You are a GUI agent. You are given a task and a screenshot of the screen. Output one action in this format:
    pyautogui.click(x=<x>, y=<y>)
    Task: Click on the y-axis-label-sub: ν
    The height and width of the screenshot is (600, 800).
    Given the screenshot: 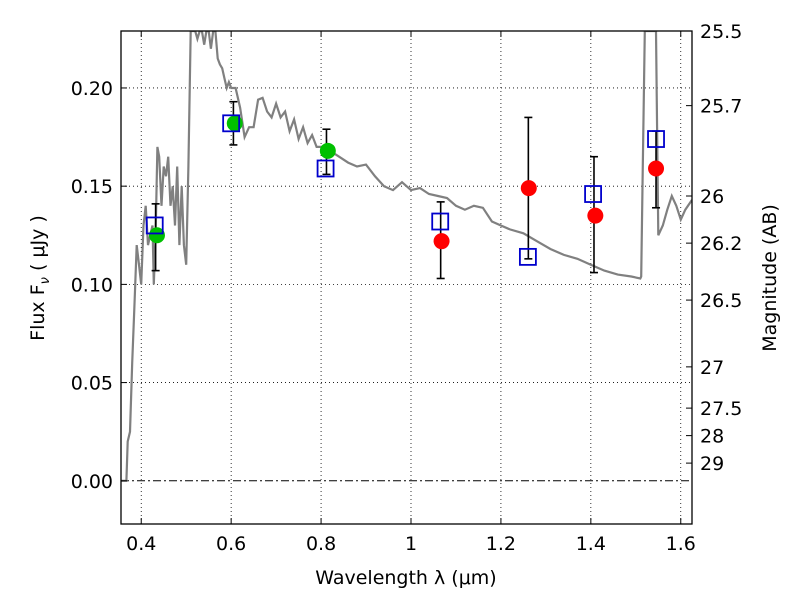 What is the action you would take?
    pyautogui.click(x=45, y=280)
    